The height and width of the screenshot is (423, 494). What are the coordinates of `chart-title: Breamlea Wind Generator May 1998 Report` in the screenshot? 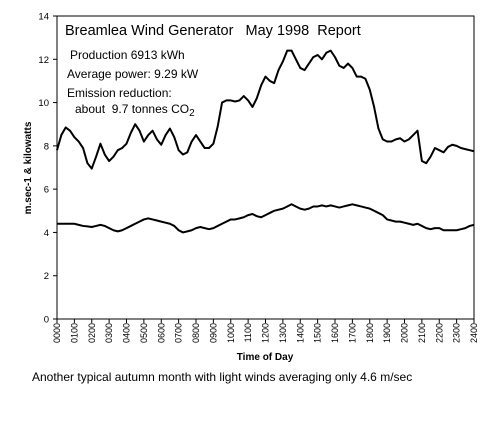 It's located at (213, 31).